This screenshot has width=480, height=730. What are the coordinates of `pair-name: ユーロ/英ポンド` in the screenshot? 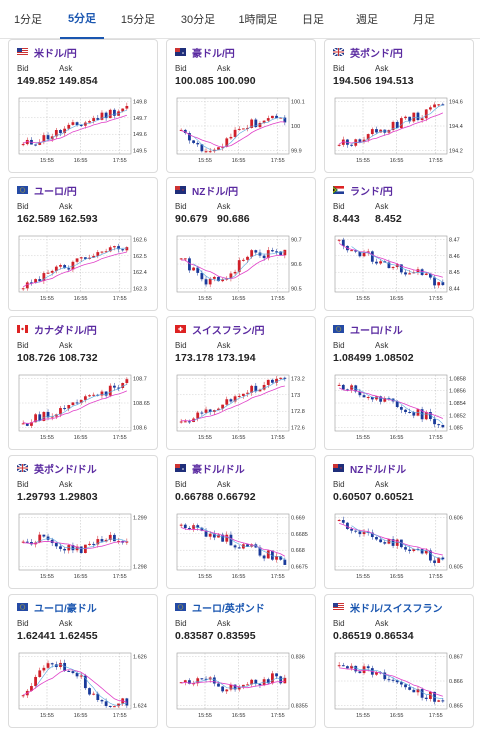 It's located at (228, 609).